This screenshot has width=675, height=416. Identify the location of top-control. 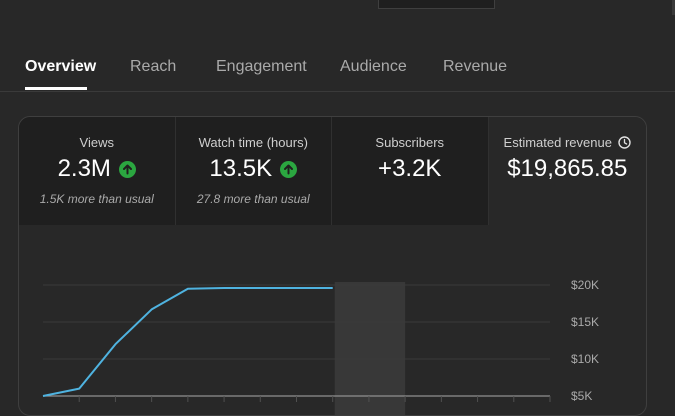
(436, 4).